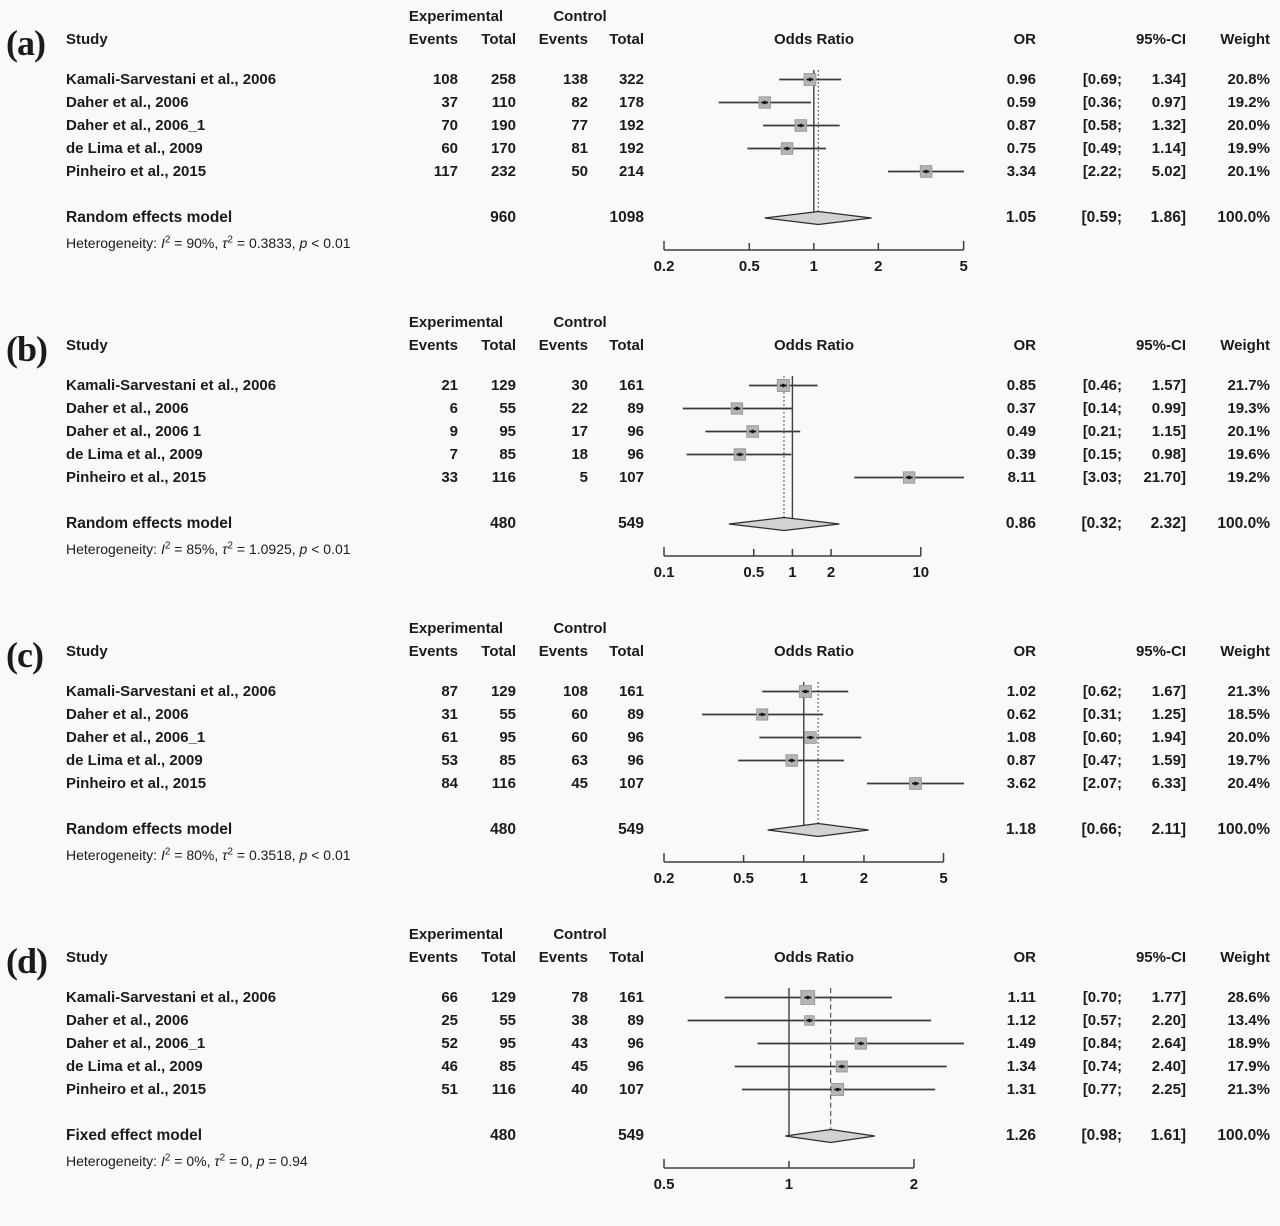  Describe the element at coordinates (1134, 829) in the screenshot. I see `summary-ci-value: [0.66; 2.11]` at that location.